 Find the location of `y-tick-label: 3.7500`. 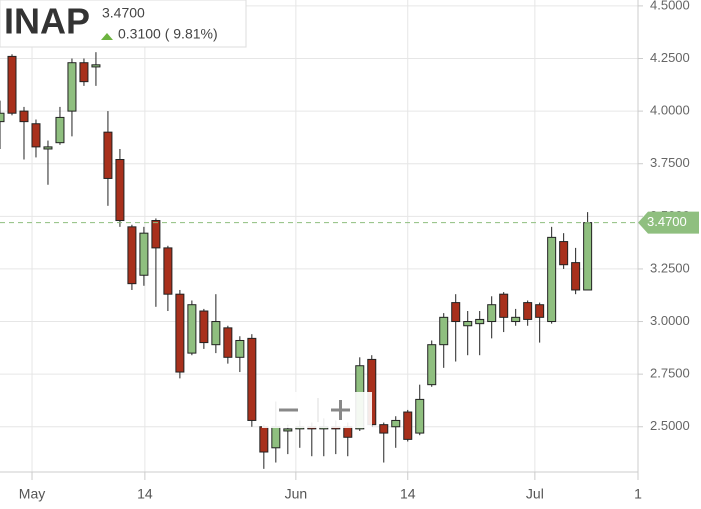

y-tick-label: 3.7500 is located at coordinates (670, 162).